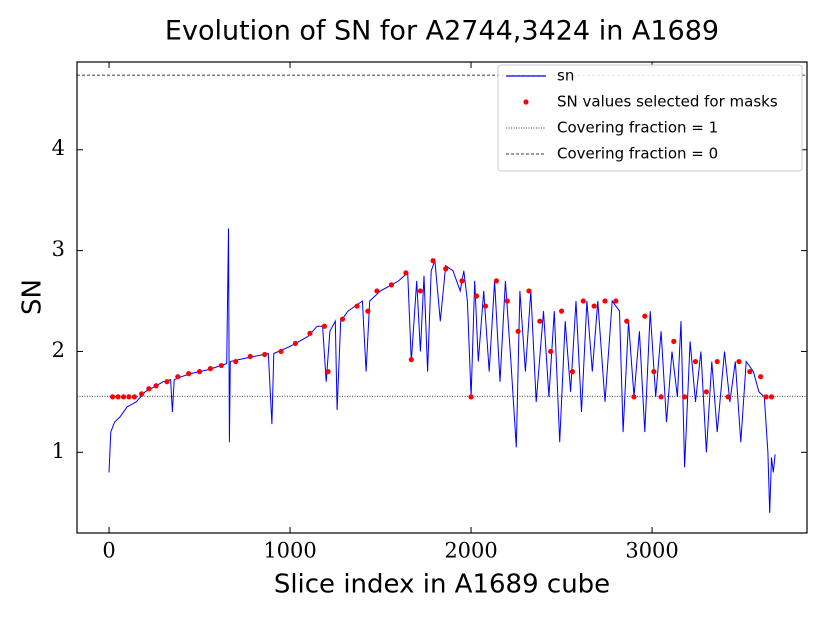 The width and height of the screenshot is (830, 623). Describe the element at coordinates (58, 350) in the screenshot. I see `y-tick-label: 2` at that location.